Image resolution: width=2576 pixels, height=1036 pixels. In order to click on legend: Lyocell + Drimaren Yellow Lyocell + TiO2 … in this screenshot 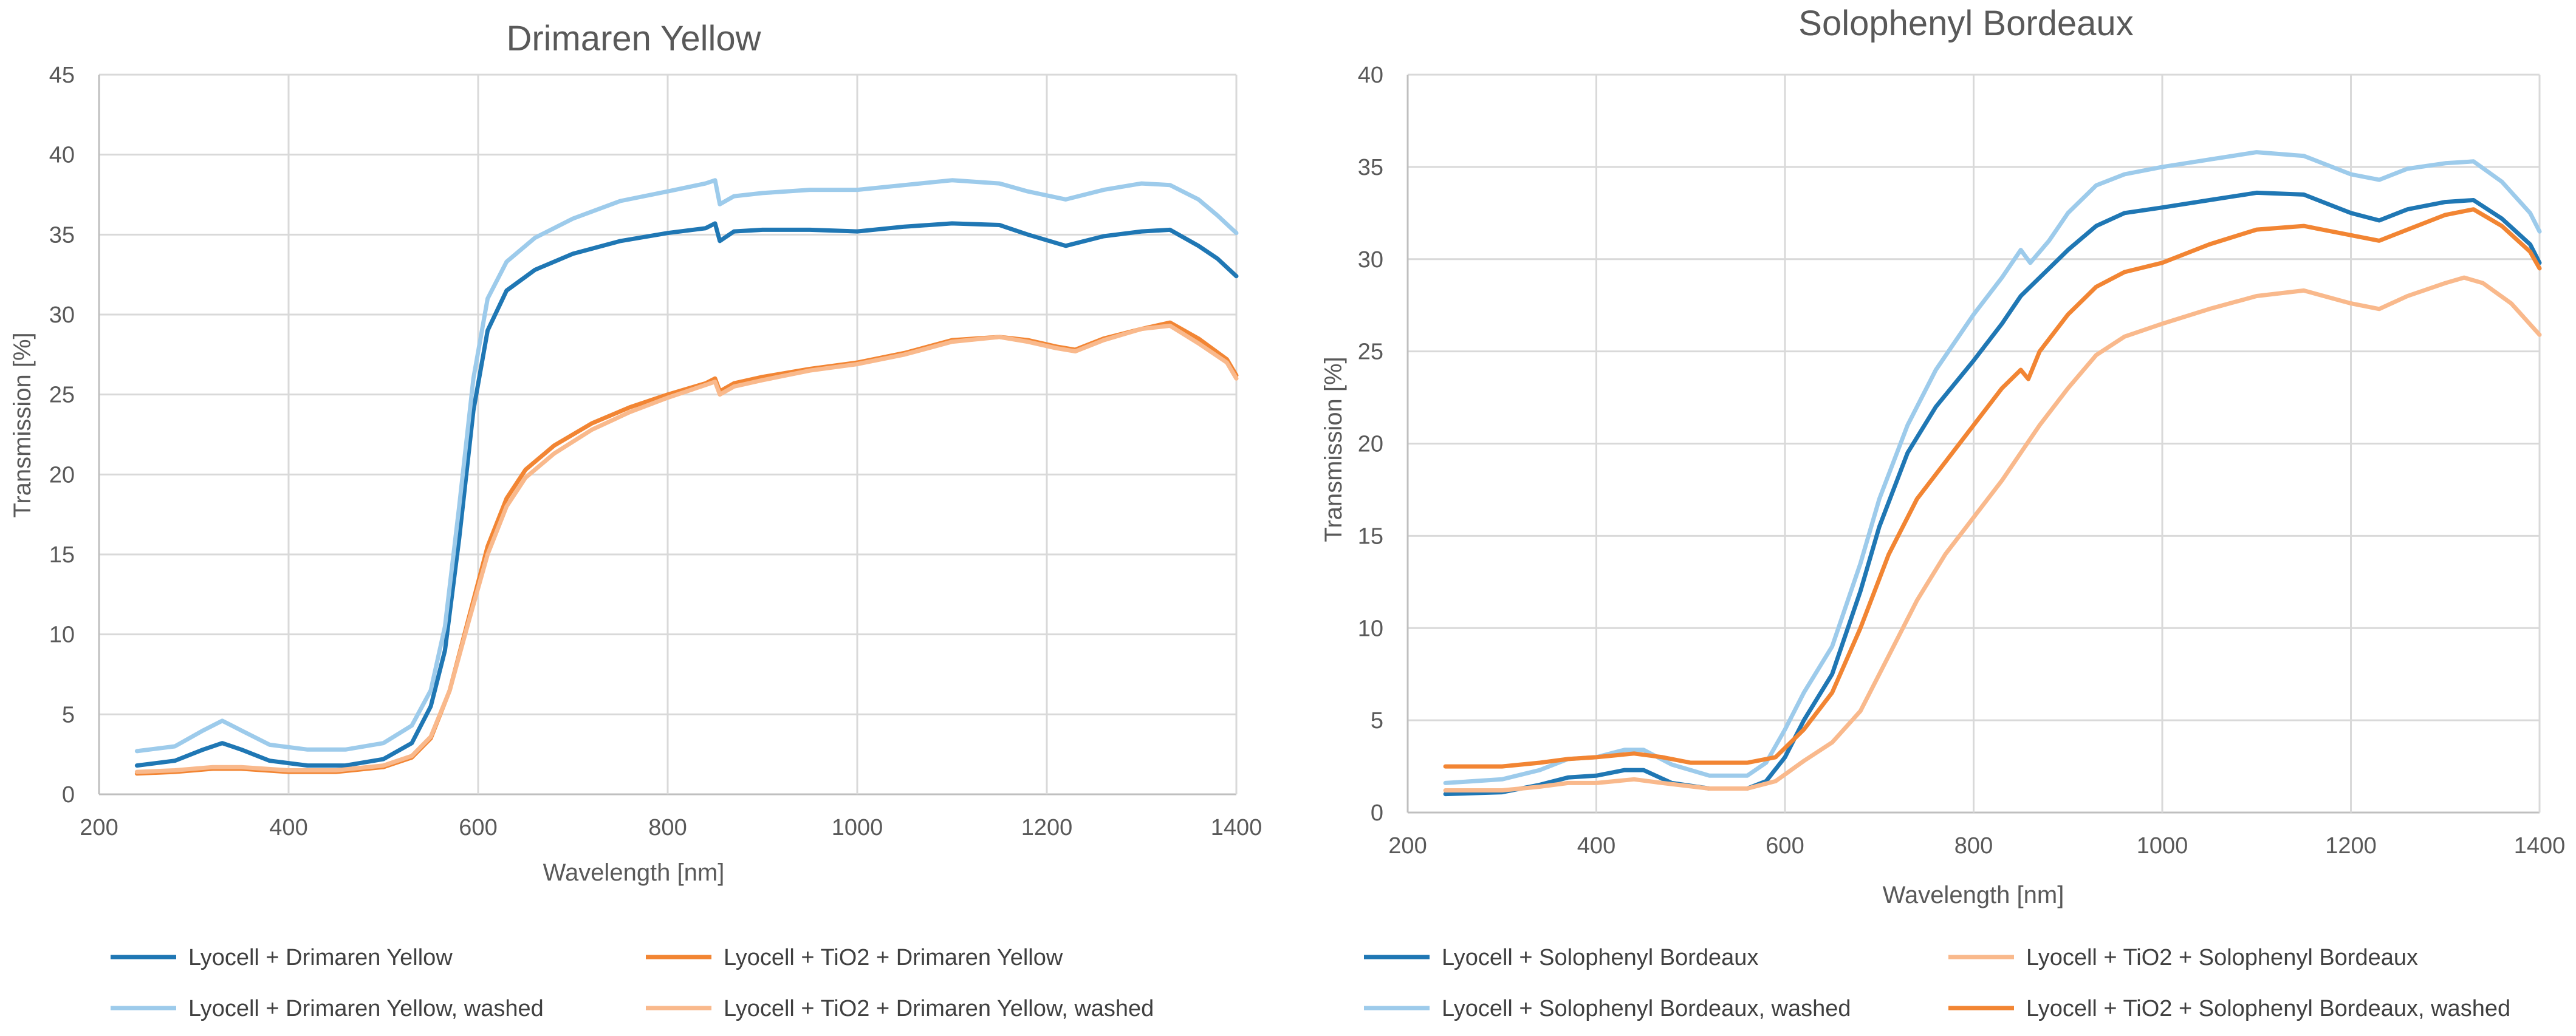, I will do `click(632, 983)`.